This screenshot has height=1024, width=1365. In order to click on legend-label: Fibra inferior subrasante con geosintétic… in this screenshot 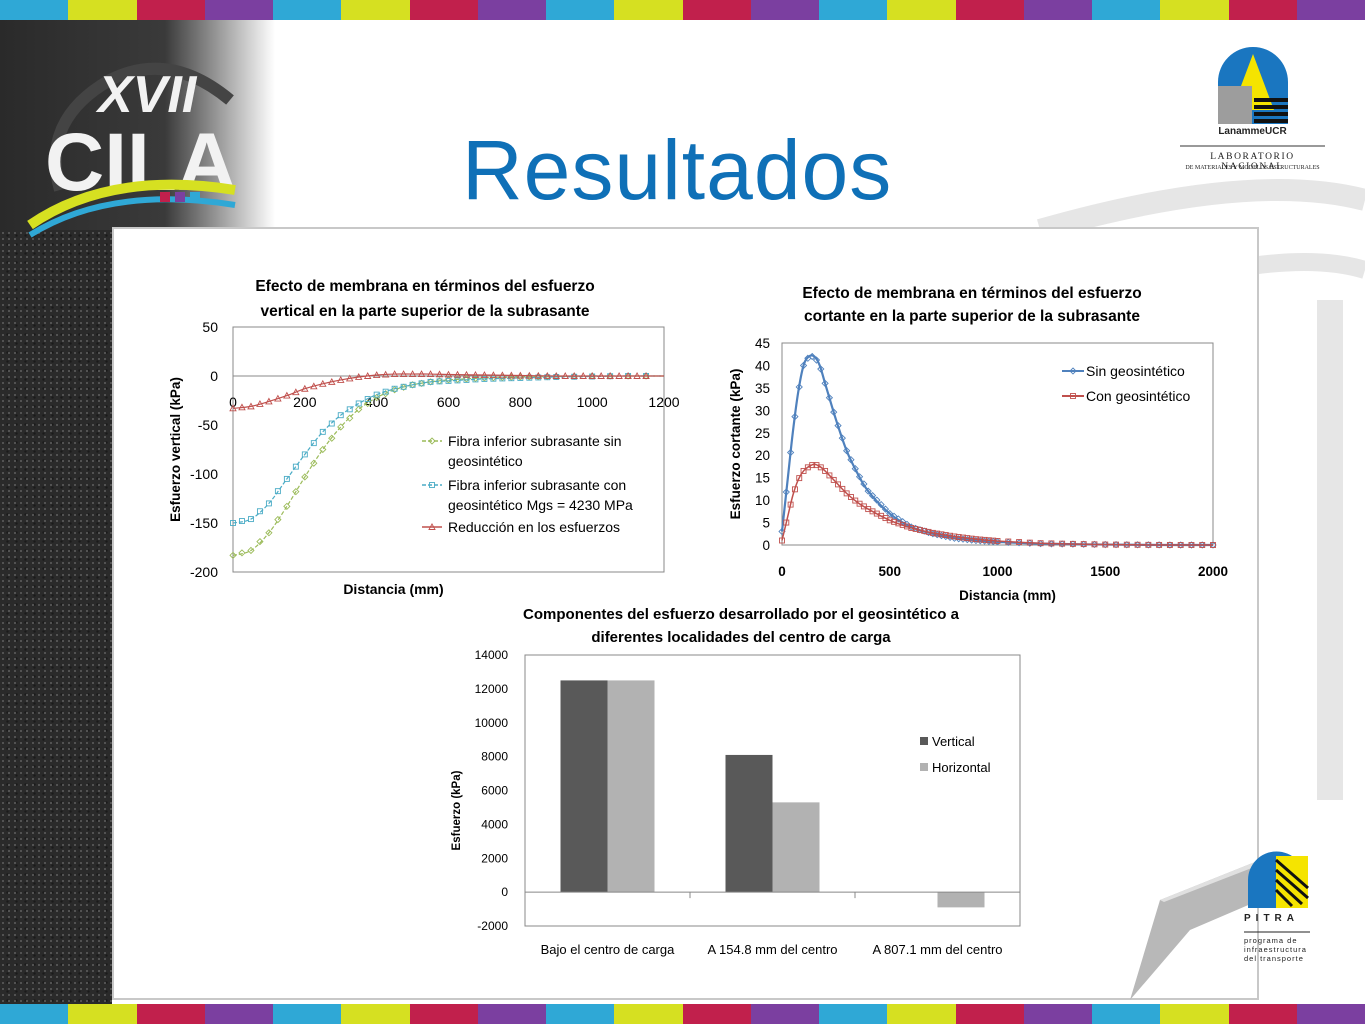, I will do `click(540, 495)`.